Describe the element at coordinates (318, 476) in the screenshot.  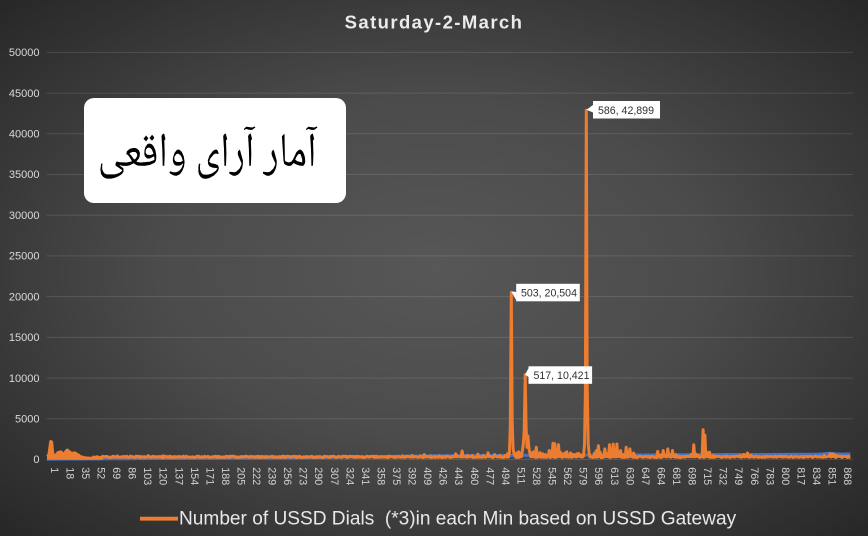
I see `svg-text: 290` at that location.